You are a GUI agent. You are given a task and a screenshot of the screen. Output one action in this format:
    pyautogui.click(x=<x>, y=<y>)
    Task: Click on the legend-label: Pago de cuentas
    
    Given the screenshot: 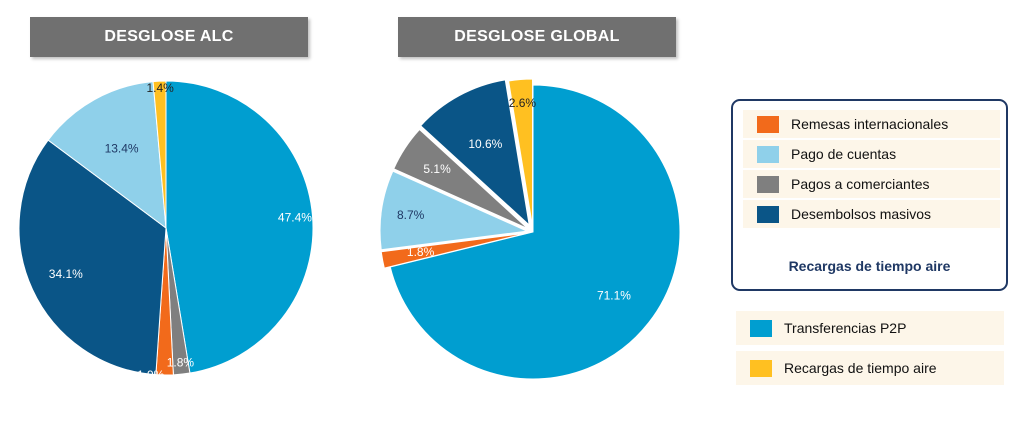 What is the action you would take?
    pyautogui.click(x=844, y=154)
    